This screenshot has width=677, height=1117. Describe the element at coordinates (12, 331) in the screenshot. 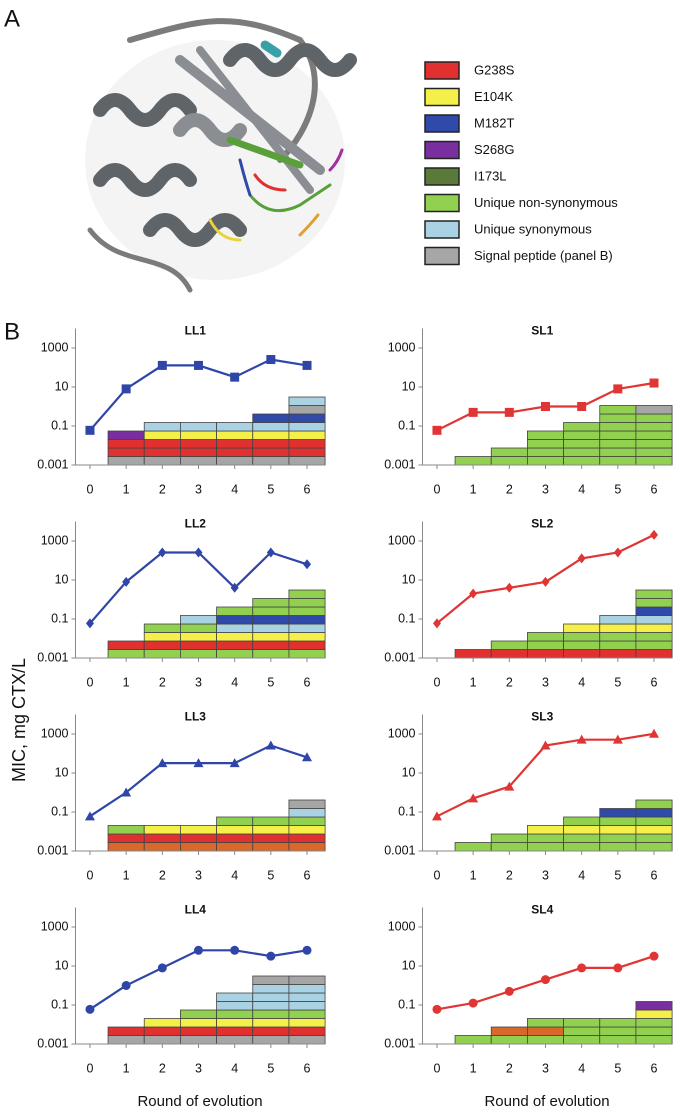

I see `panel-label: B` at that location.